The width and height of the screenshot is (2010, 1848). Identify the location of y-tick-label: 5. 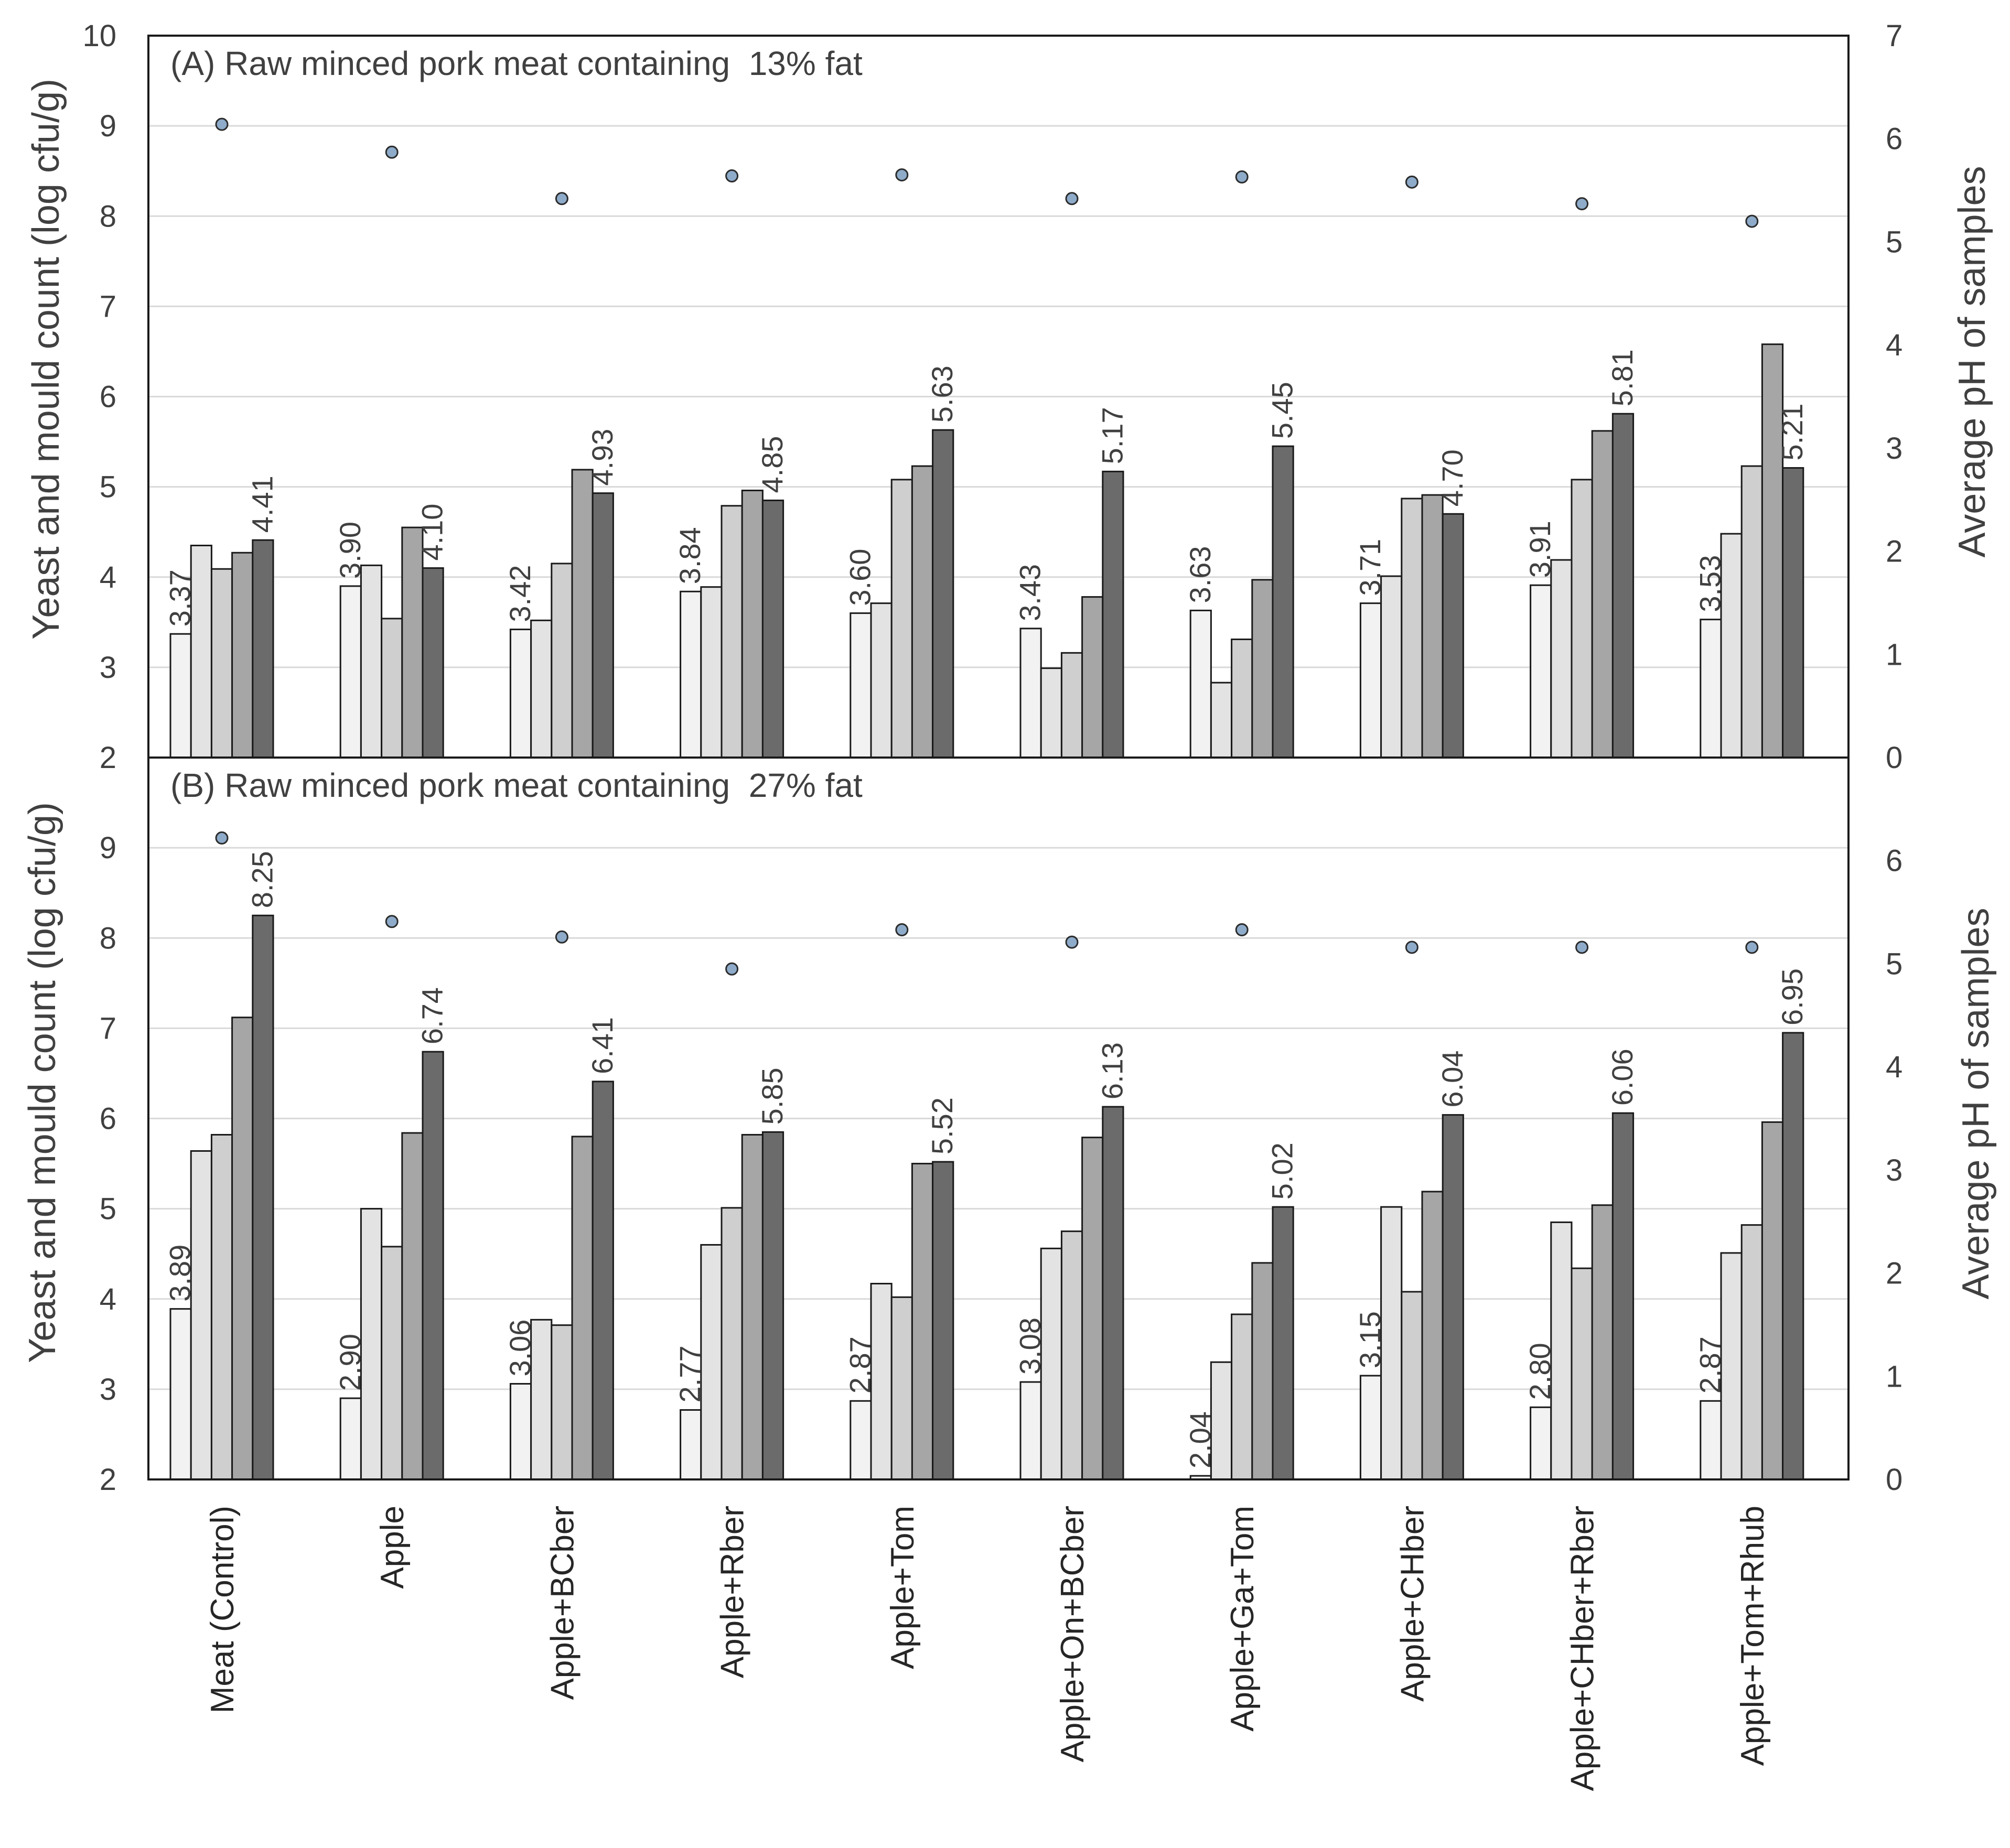
(108, 1209).